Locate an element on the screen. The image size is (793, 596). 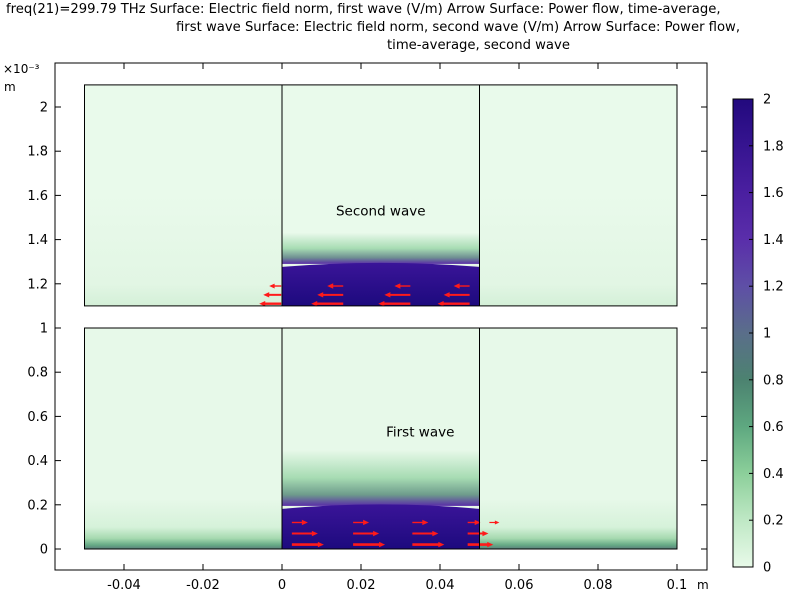
colorbar-tick-label: 1 is located at coordinates (767, 334).